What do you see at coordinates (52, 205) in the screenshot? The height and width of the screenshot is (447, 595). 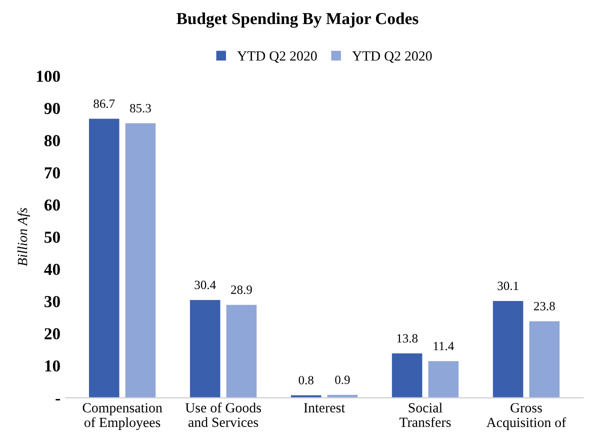 I see `y-tick-label: 60` at bounding box center [52, 205].